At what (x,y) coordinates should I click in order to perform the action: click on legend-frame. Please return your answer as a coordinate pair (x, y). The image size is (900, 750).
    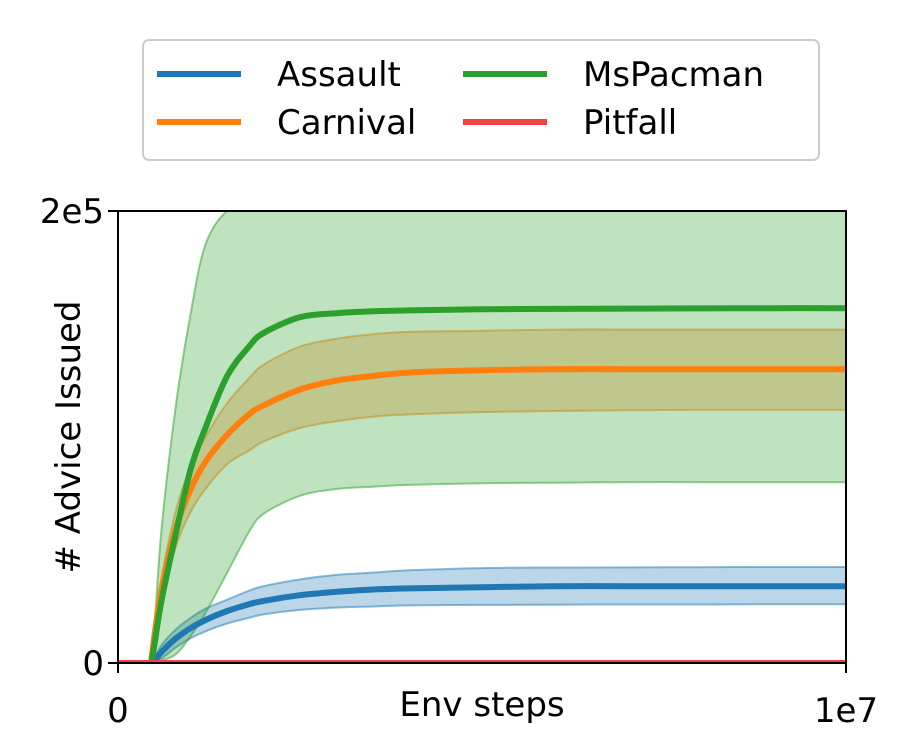
    Looking at the image, I should click on (481, 100).